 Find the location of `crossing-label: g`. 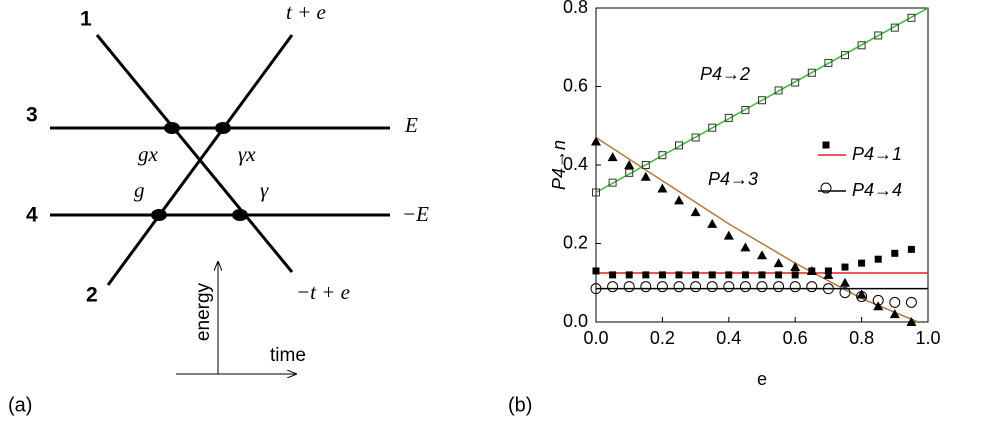

crossing-label: g is located at coordinates (139, 190).